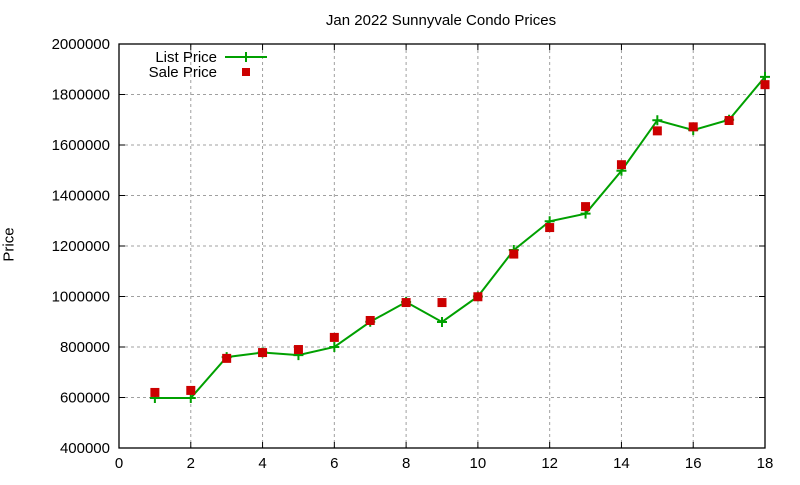 This screenshot has width=800, height=485. What do you see at coordinates (85, 398) in the screenshot?
I see `y-tick-label: 600000` at bounding box center [85, 398].